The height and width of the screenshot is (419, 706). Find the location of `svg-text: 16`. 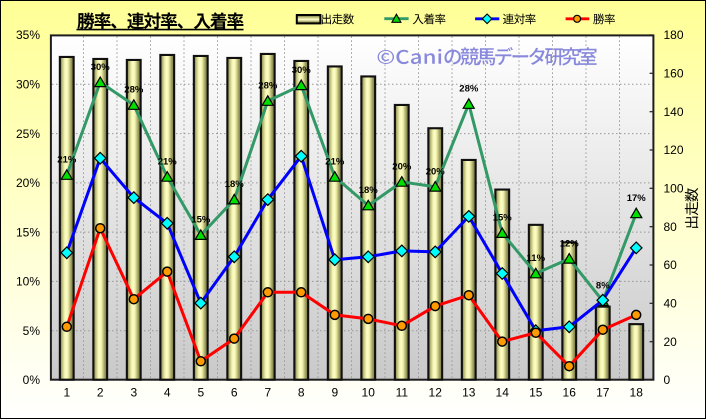

svg-text: 16 is located at coordinates (570, 393).